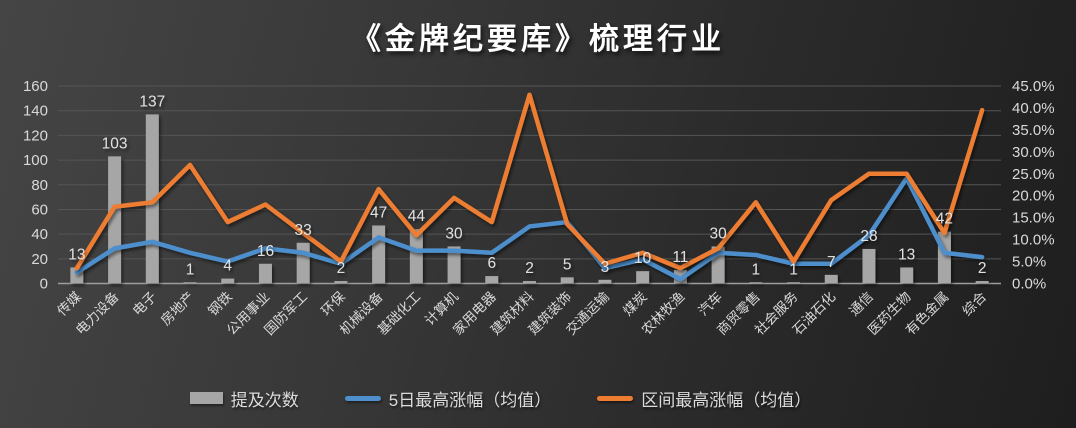 This screenshot has width=1076, height=428. I want to click on right-axis-tick: 20.0%, so click(1033, 196).